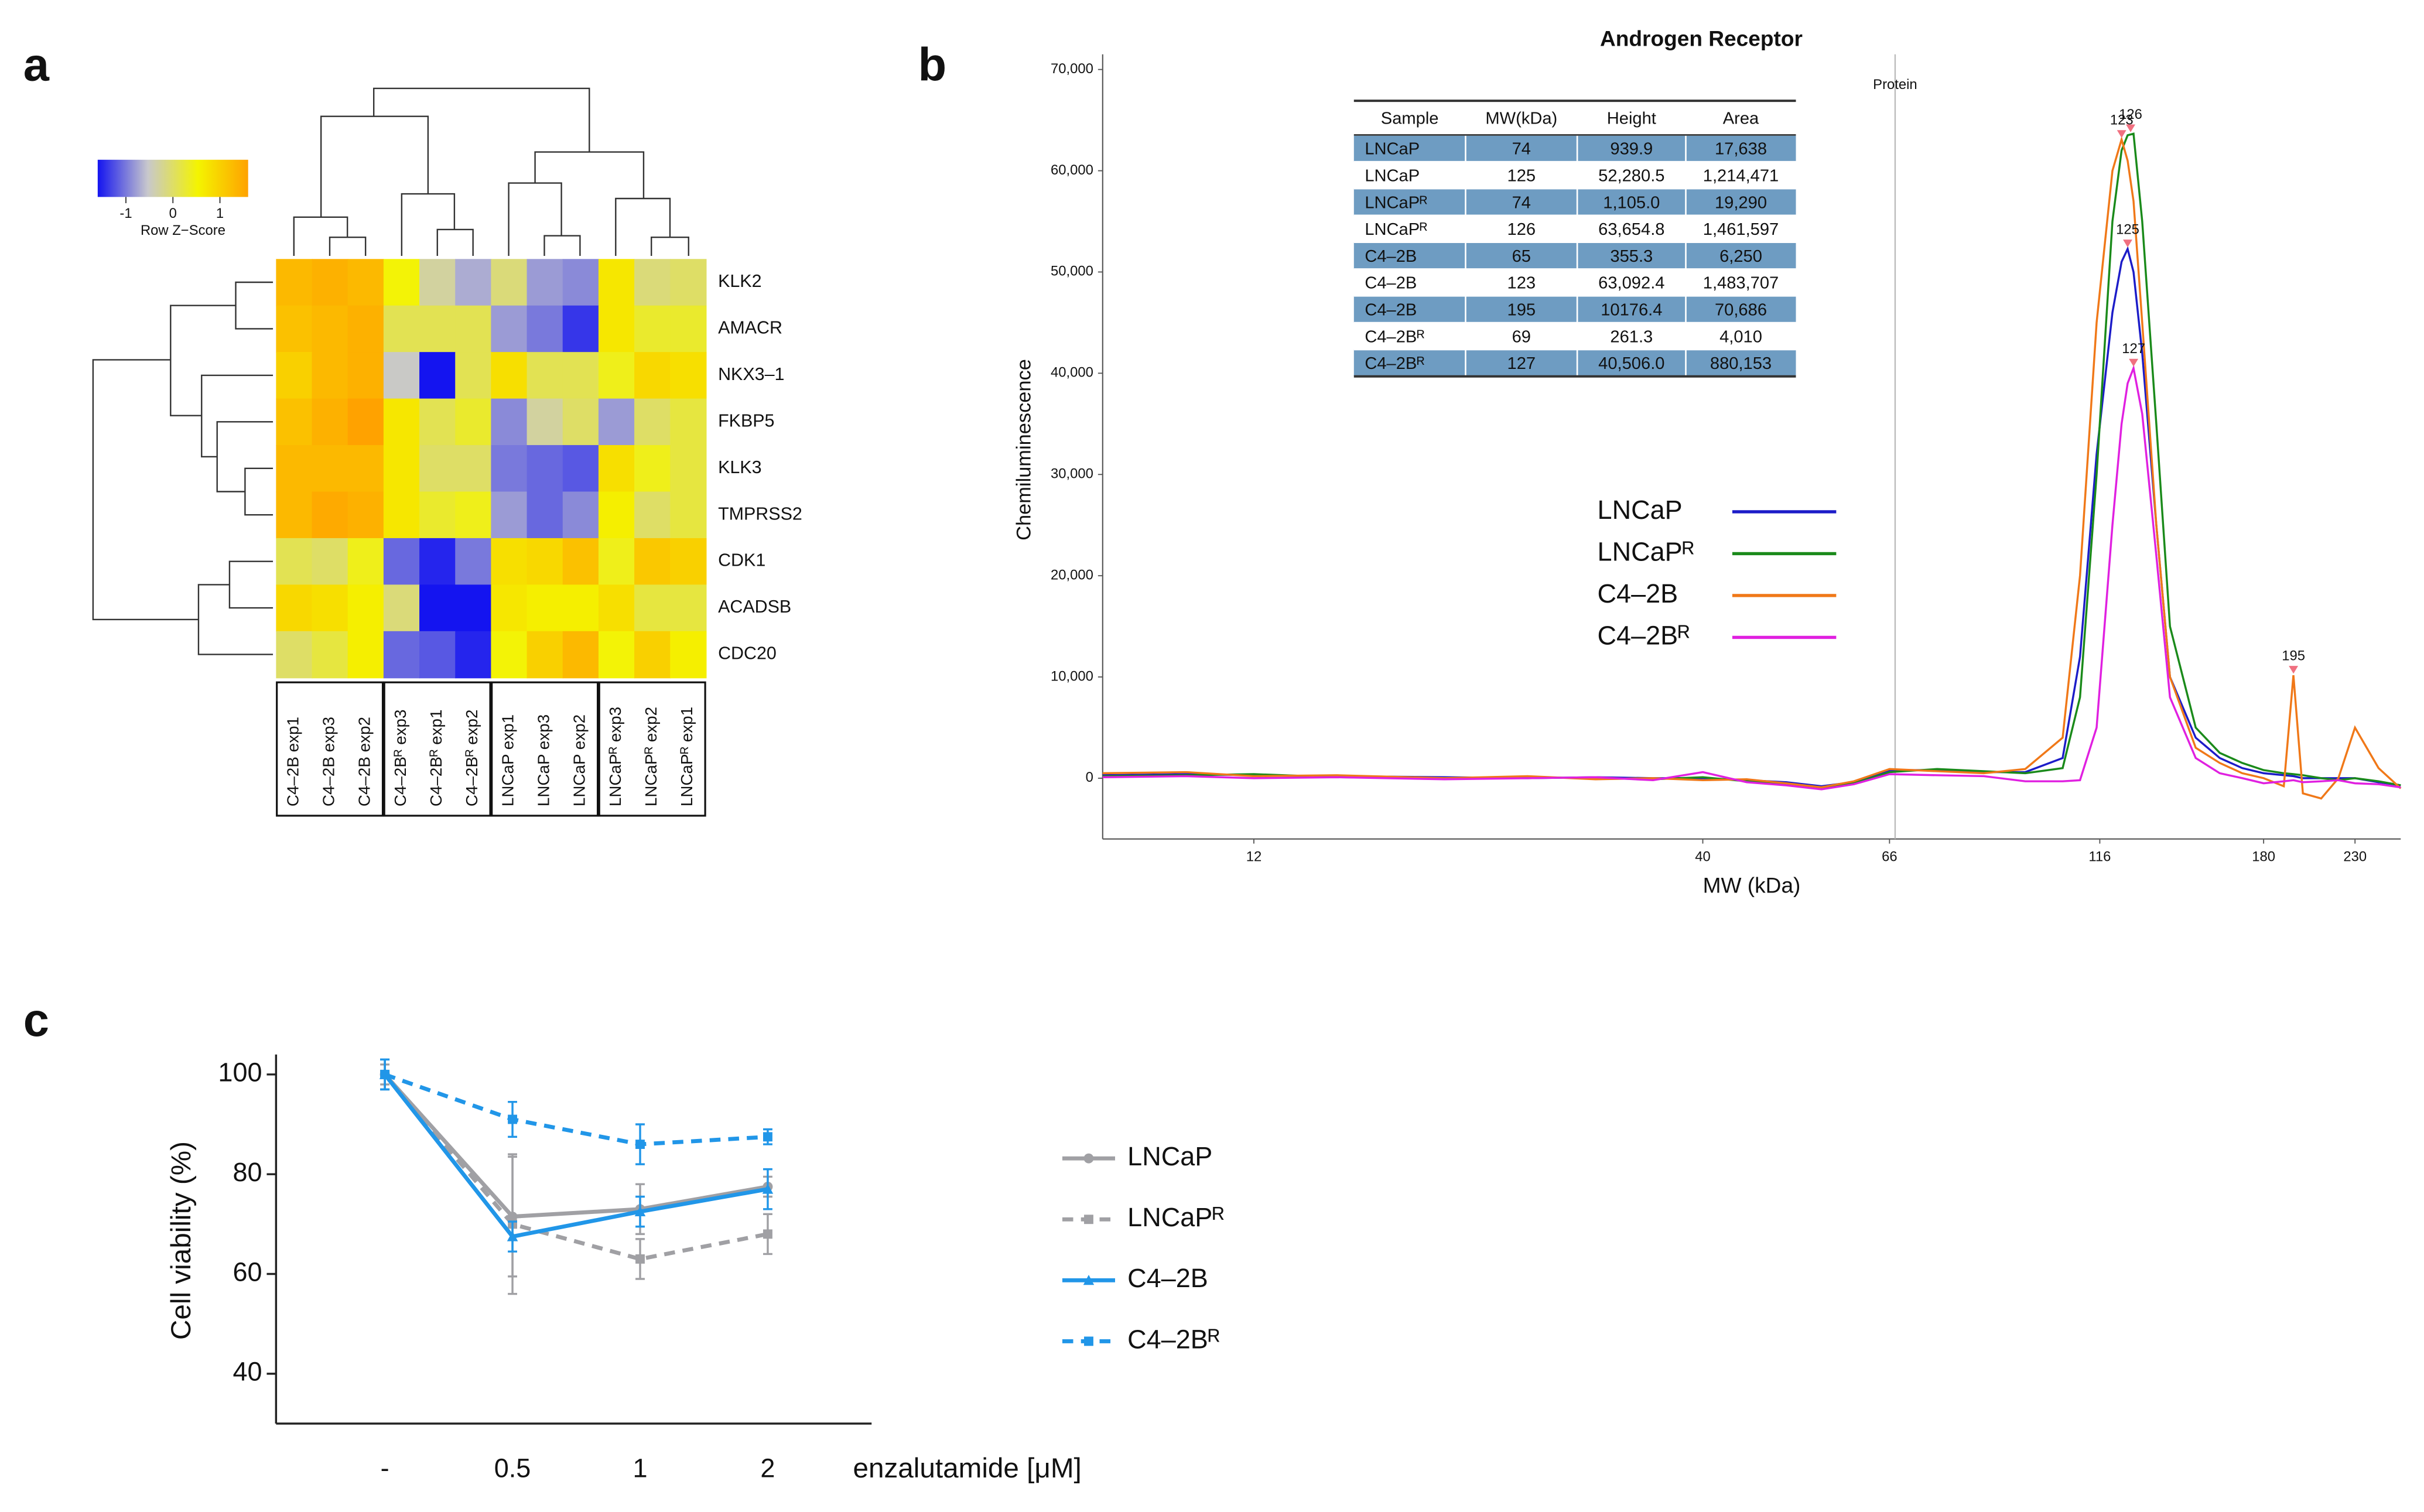 The image size is (2424, 1512). What do you see at coordinates (1631, 149) in the screenshot?
I see `table-cell: 939.9` at bounding box center [1631, 149].